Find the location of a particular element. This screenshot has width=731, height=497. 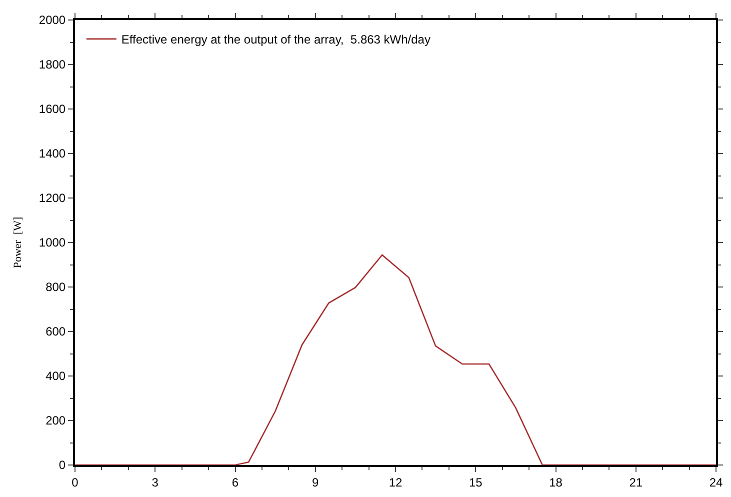

y-tick-label: 1000 is located at coordinates (52, 243).